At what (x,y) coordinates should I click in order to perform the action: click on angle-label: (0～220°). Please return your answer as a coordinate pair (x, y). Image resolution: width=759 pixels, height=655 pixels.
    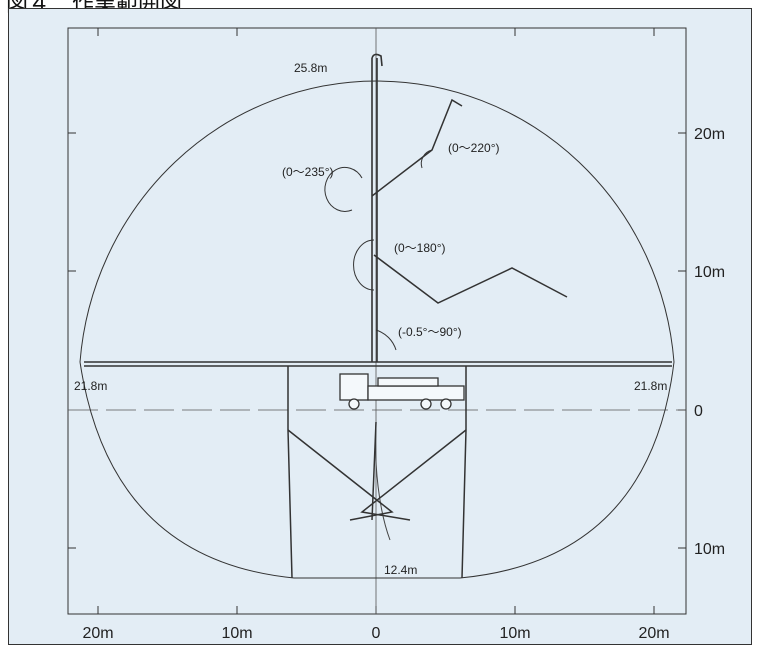
    Looking at the image, I should click on (474, 148).